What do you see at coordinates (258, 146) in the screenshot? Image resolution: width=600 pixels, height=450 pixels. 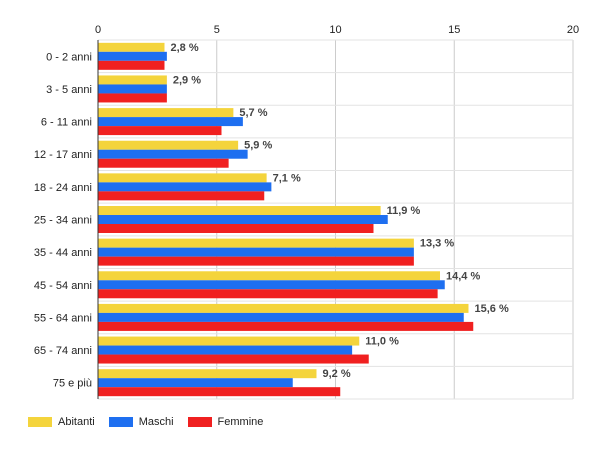 I see `data-label: 5,9 %` at bounding box center [258, 146].